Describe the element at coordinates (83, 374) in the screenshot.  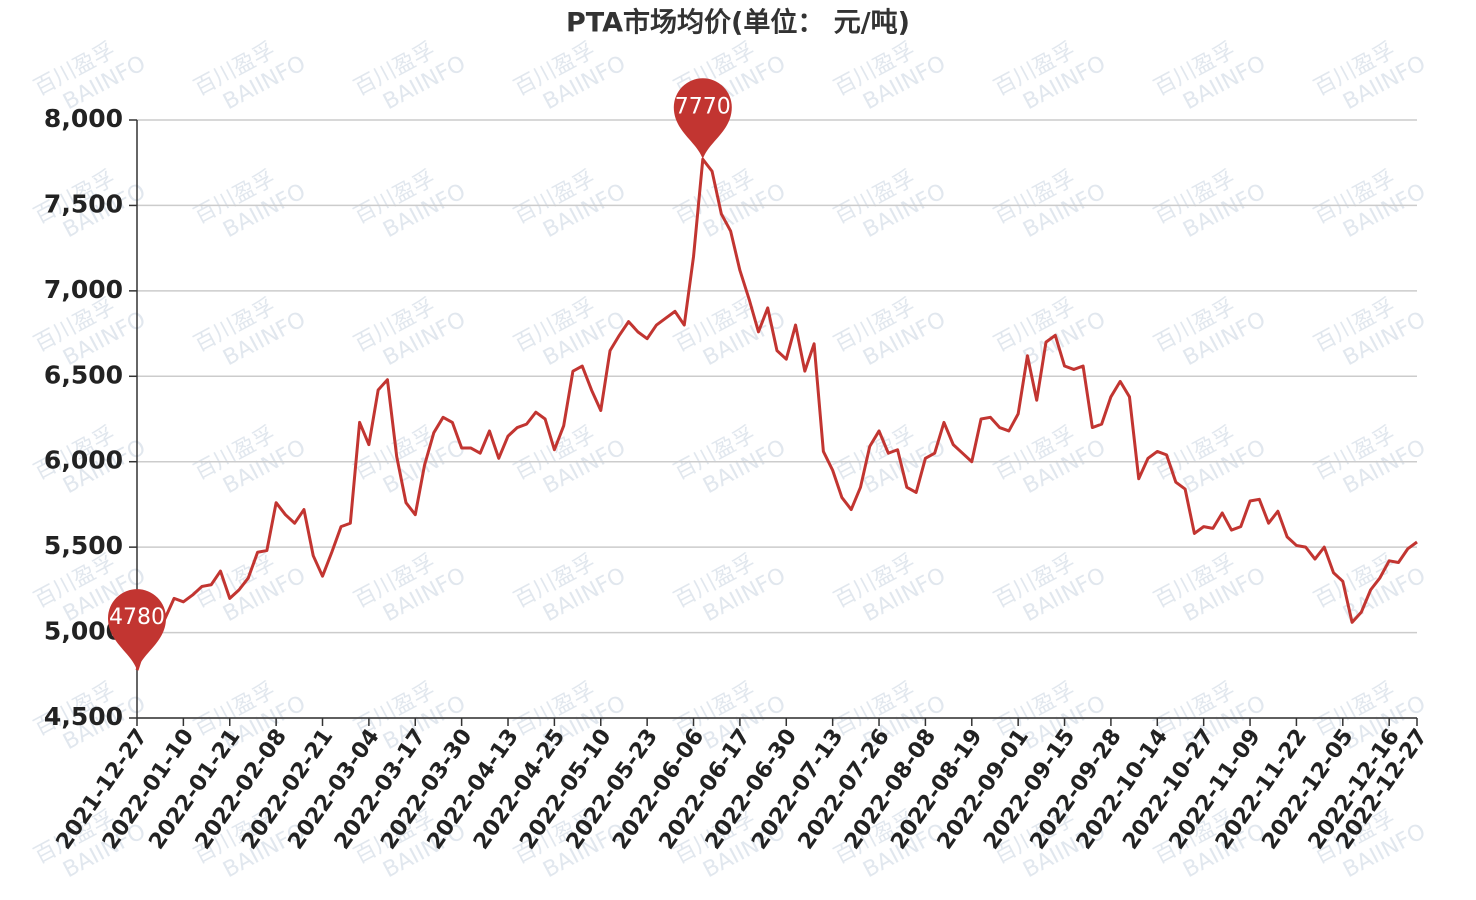
I see `y-tick-label: 6,500` at that location.